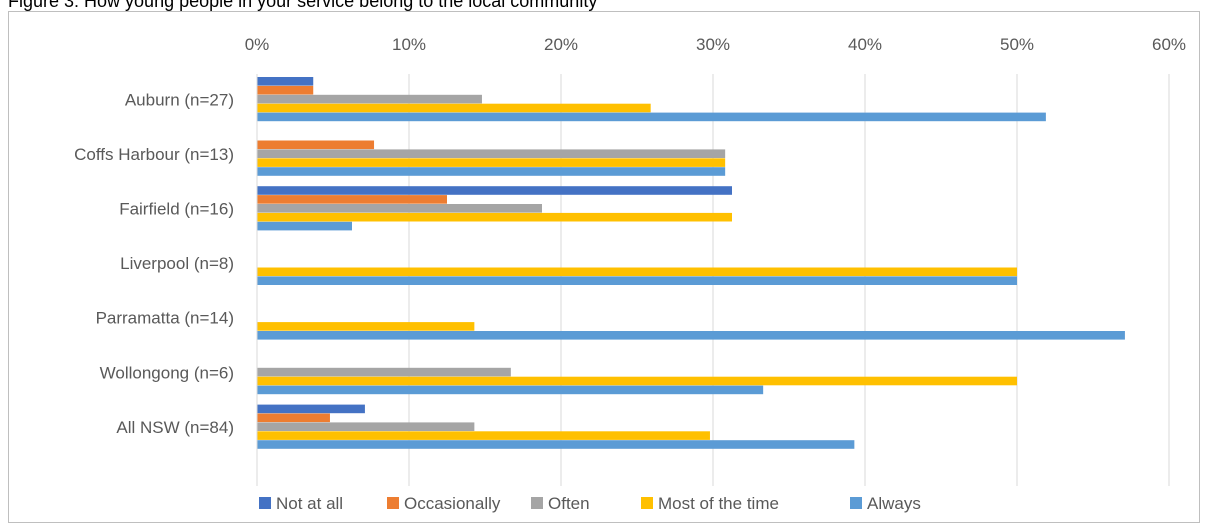 The width and height of the screenshot is (1208, 524). What do you see at coordinates (257, 44) in the screenshot?
I see `x-tick-label: 0%` at bounding box center [257, 44].